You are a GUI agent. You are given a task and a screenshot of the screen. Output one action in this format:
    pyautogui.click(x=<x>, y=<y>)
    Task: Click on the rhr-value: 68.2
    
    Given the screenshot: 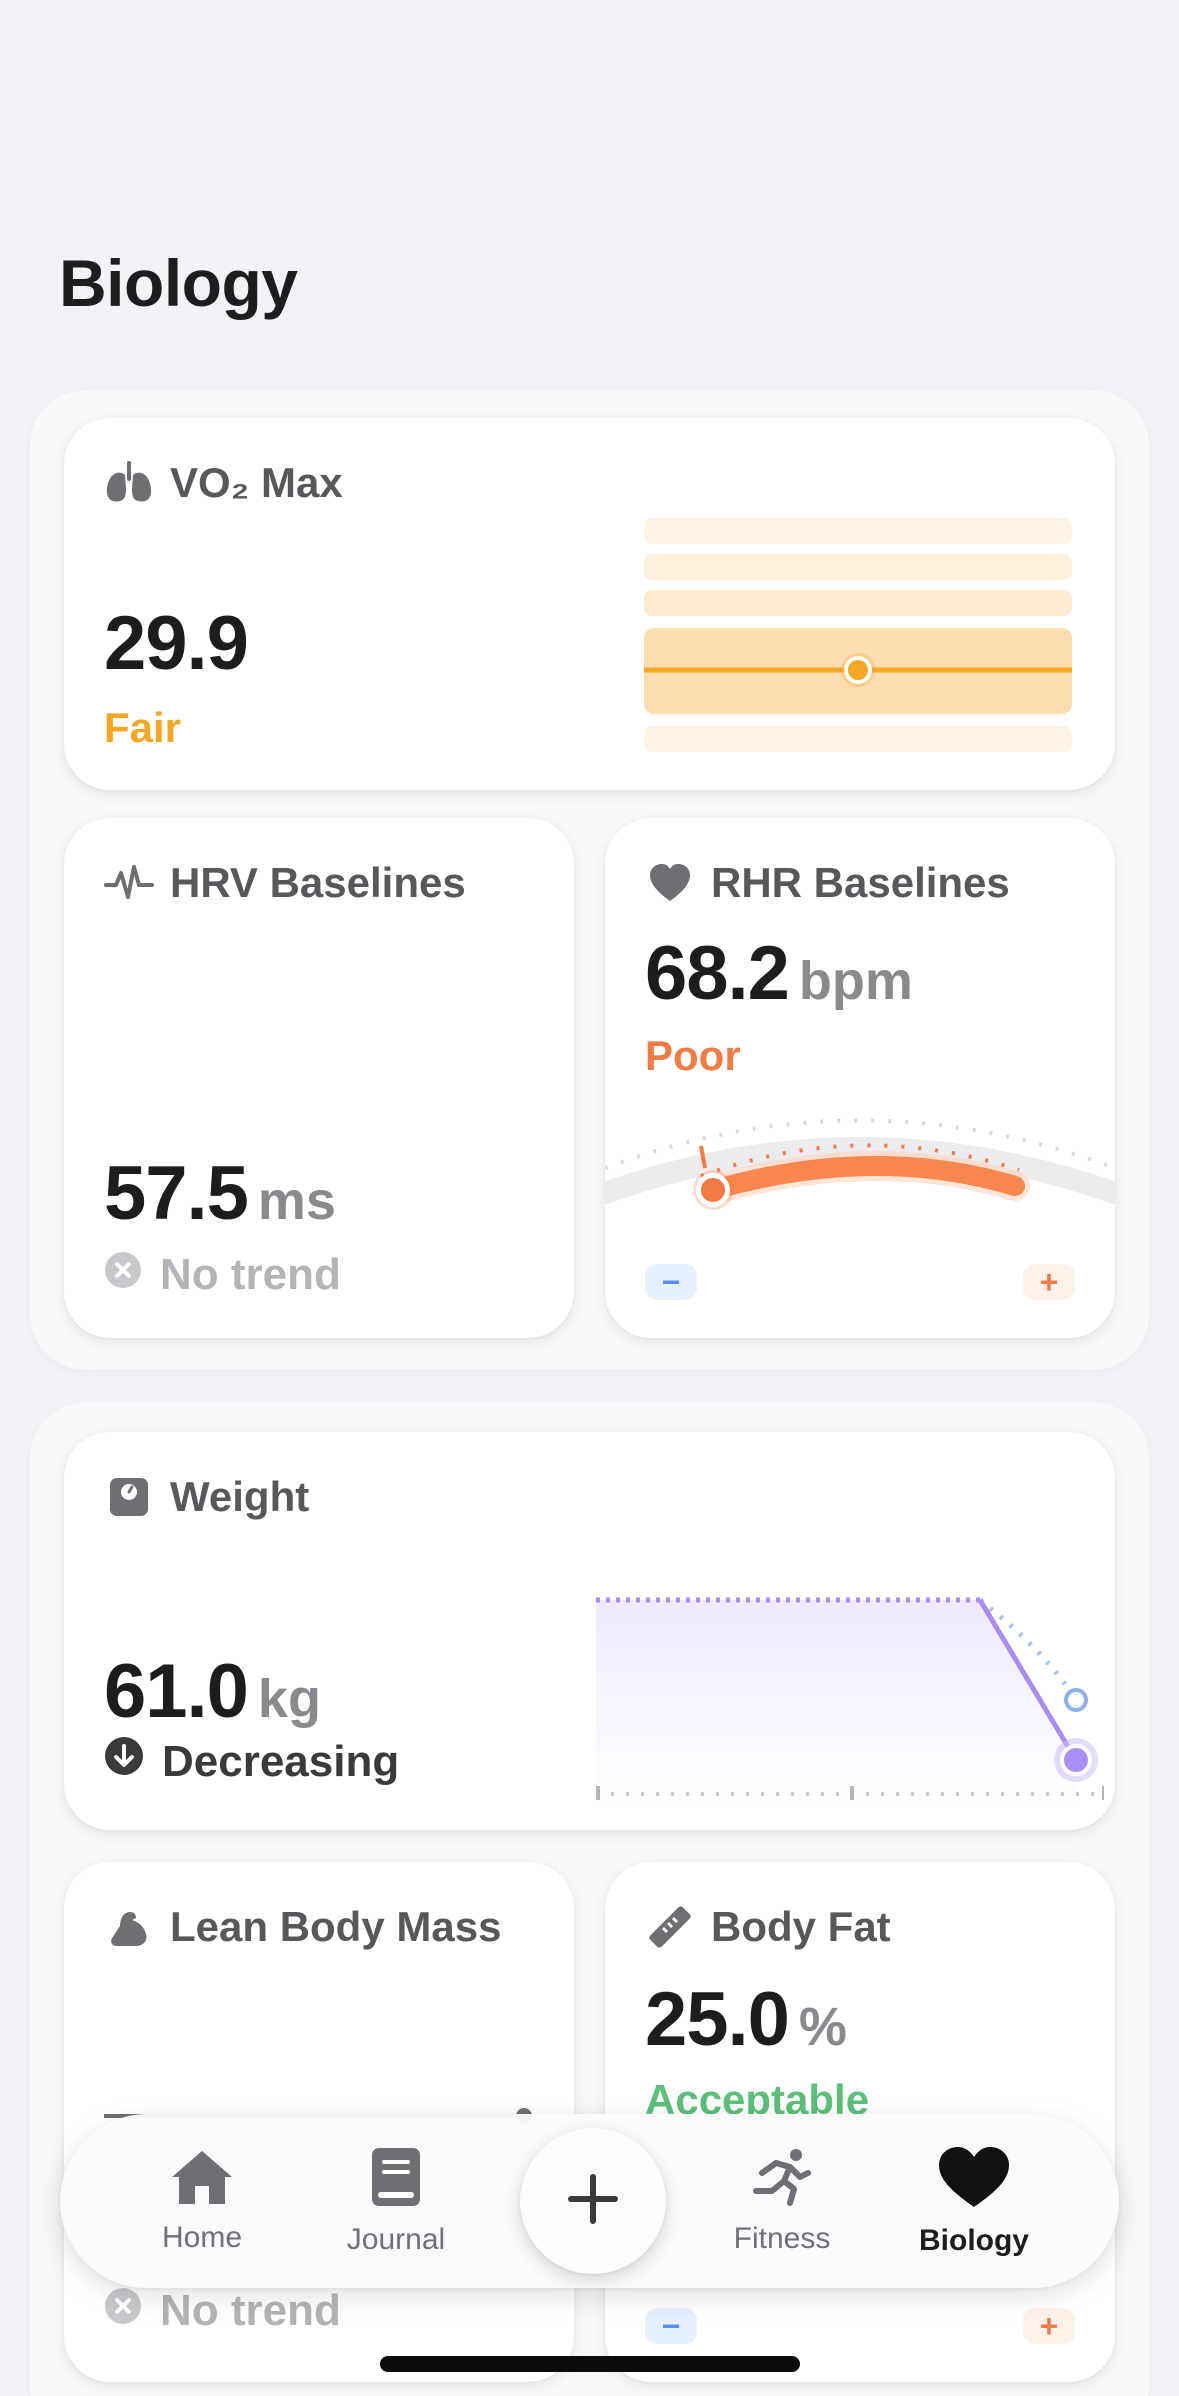 What is the action you would take?
    pyautogui.click(x=717, y=973)
    